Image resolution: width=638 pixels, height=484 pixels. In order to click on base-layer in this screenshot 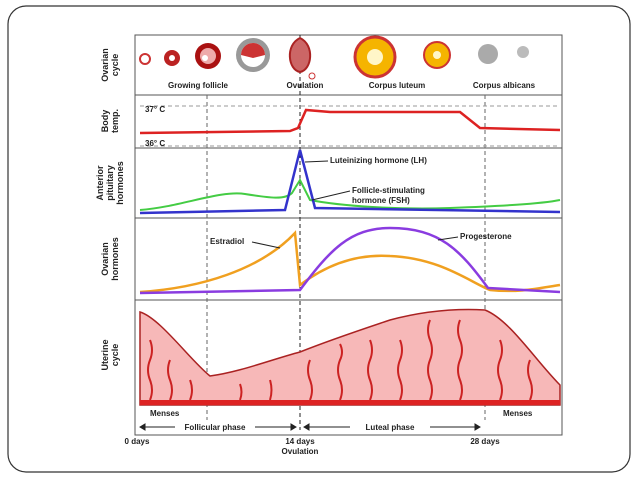, I will do `click(350, 402)`.